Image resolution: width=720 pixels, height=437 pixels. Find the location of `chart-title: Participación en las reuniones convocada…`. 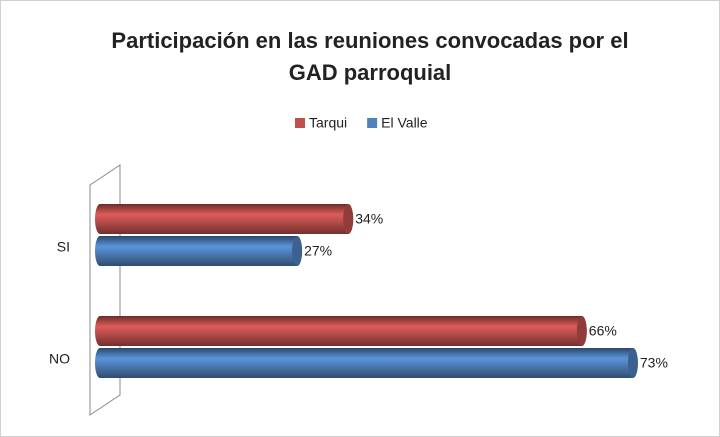

chart-title: Participación en las reuniones convocada… is located at coordinates (369, 56).